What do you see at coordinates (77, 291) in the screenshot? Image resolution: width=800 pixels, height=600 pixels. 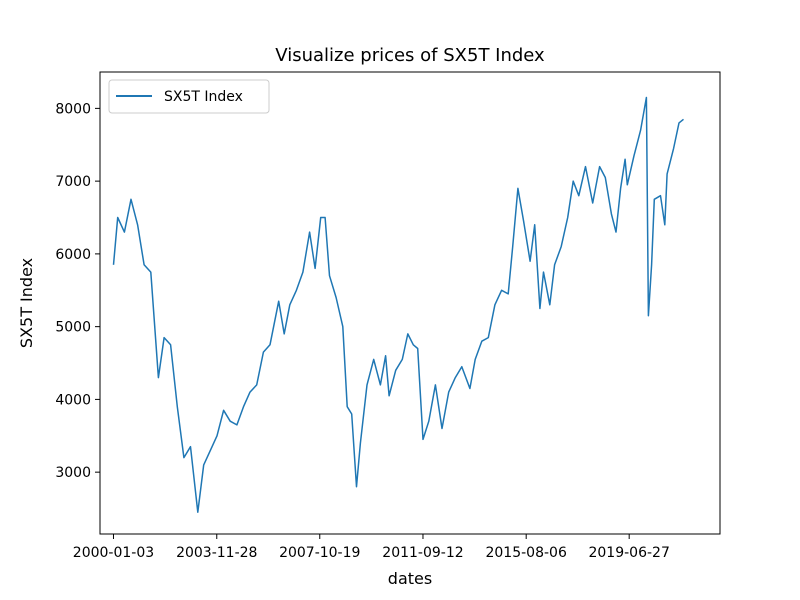 I see `y-axis: 3000 4000 5000 6000 7000 8000` at bounding box center [77, 291].